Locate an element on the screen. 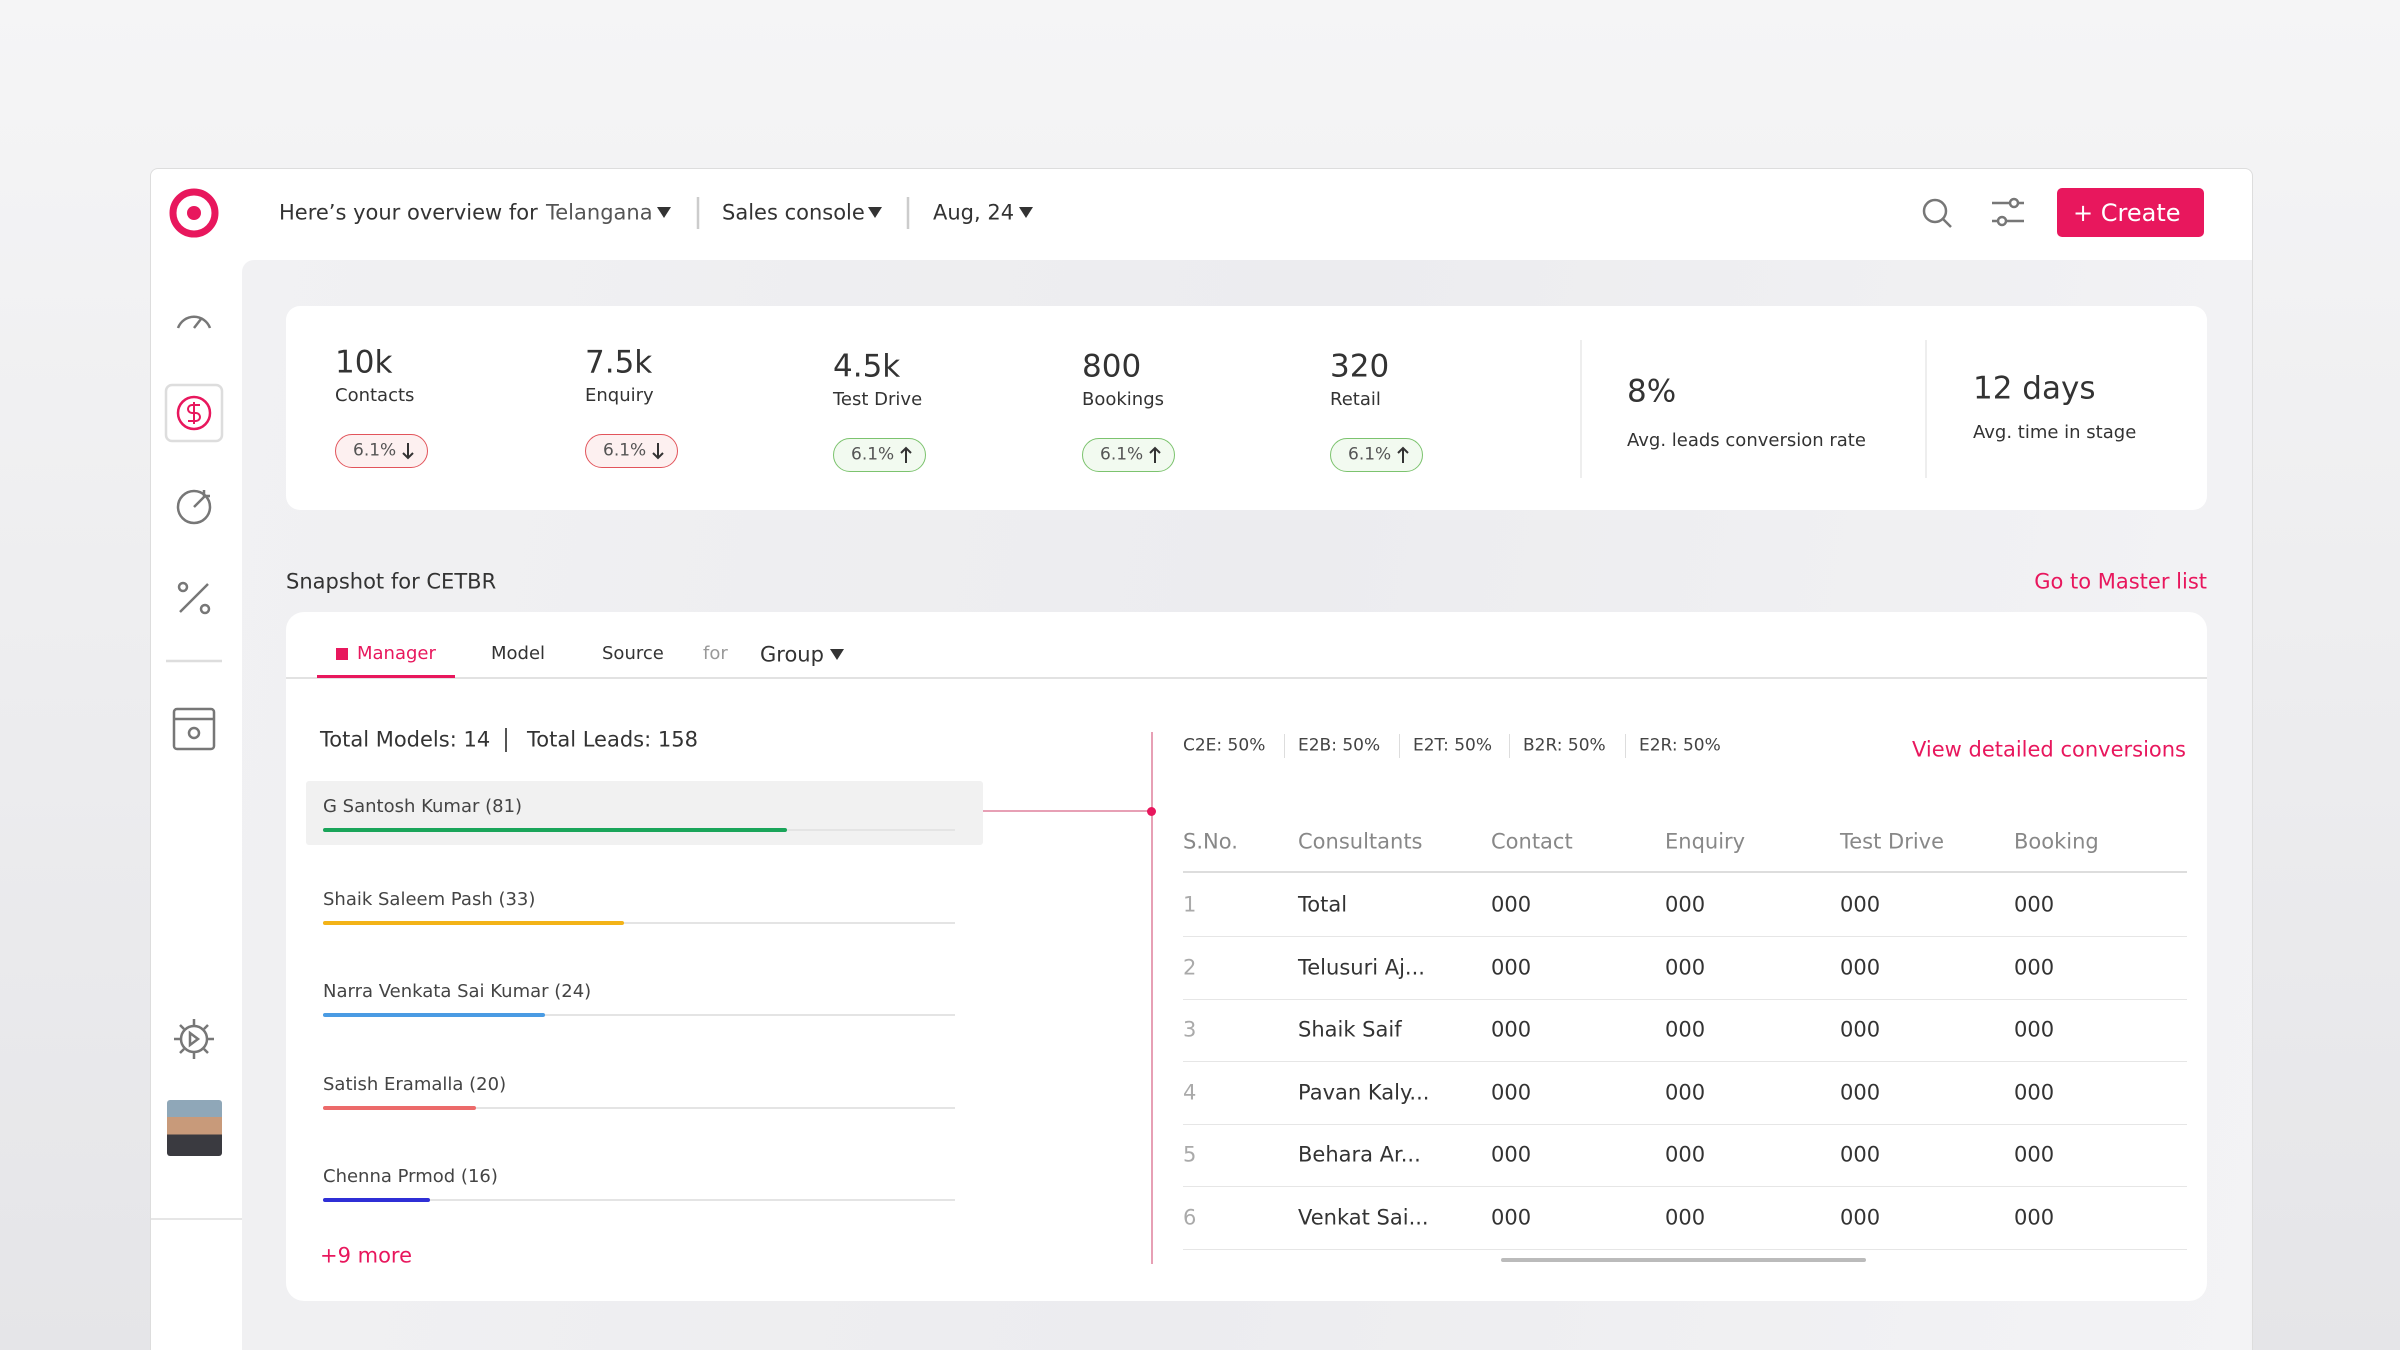 This screenshot has height=1350, width=2400. tab: Manager is located at coordinates (396, 653).